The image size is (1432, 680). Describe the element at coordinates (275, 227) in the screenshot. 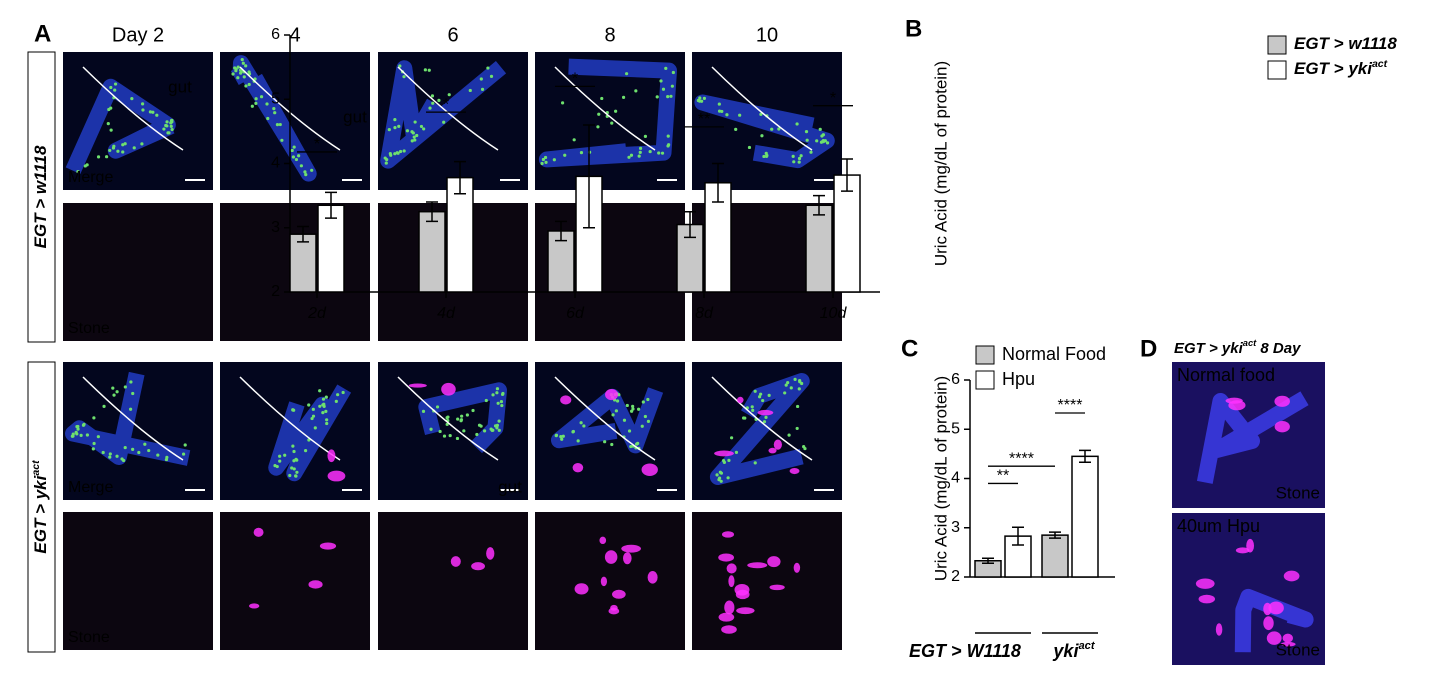

I see `y-tick-label: 3` at that location.